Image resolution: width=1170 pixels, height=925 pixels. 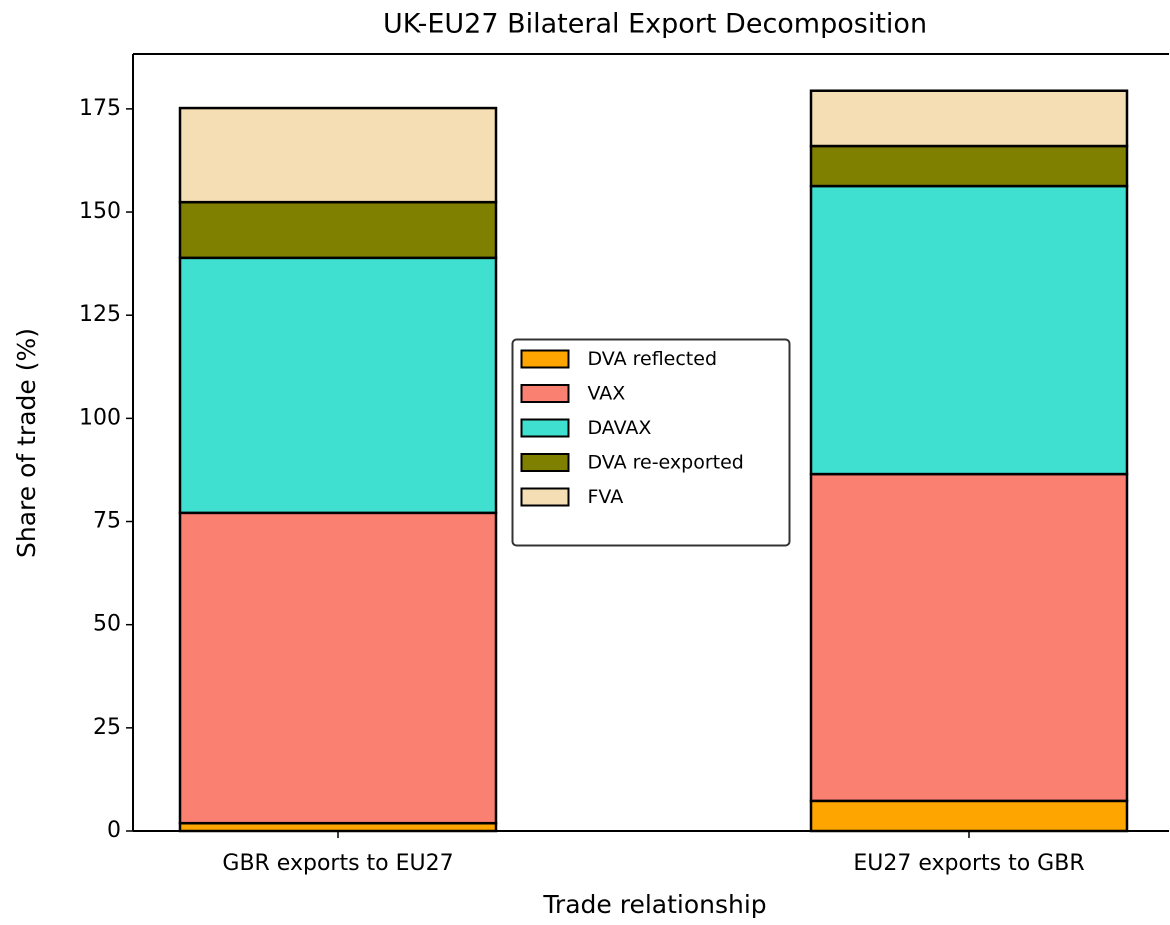 What do you see at coordinates (100, 417) in the screenshot?
I see `y-tick-label: 100` at bounding box center [100, 417].